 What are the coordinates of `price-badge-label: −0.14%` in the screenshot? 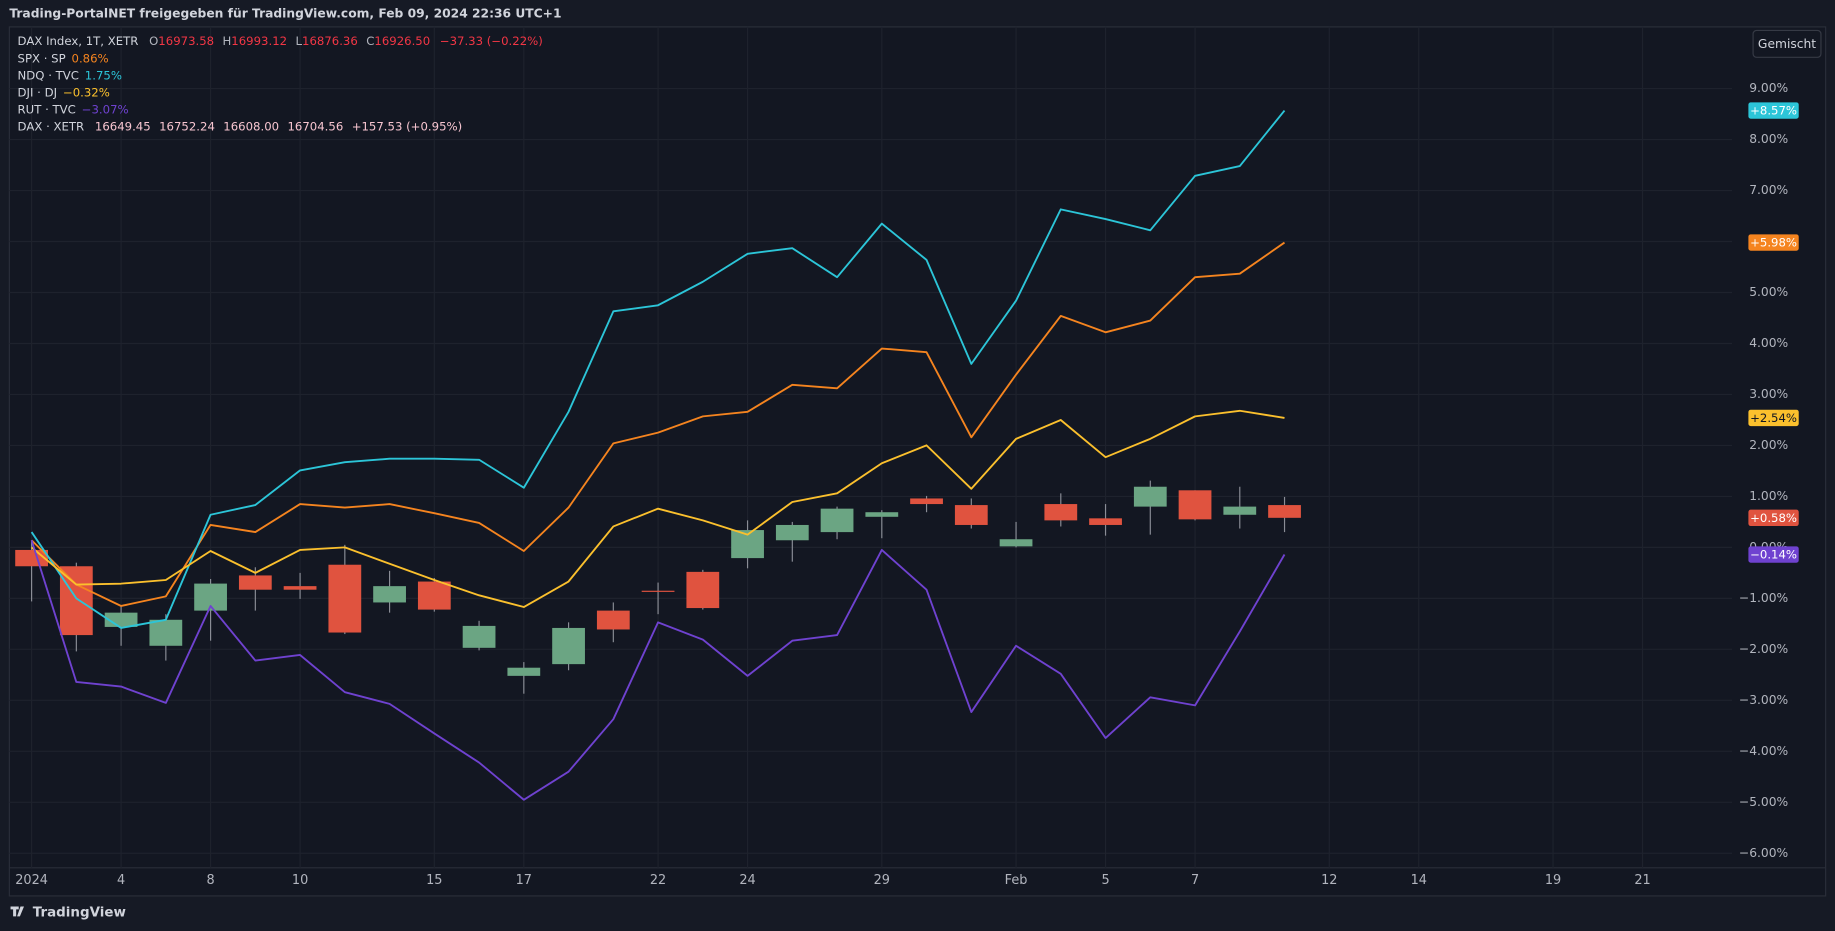 It's located at (1773, 555).